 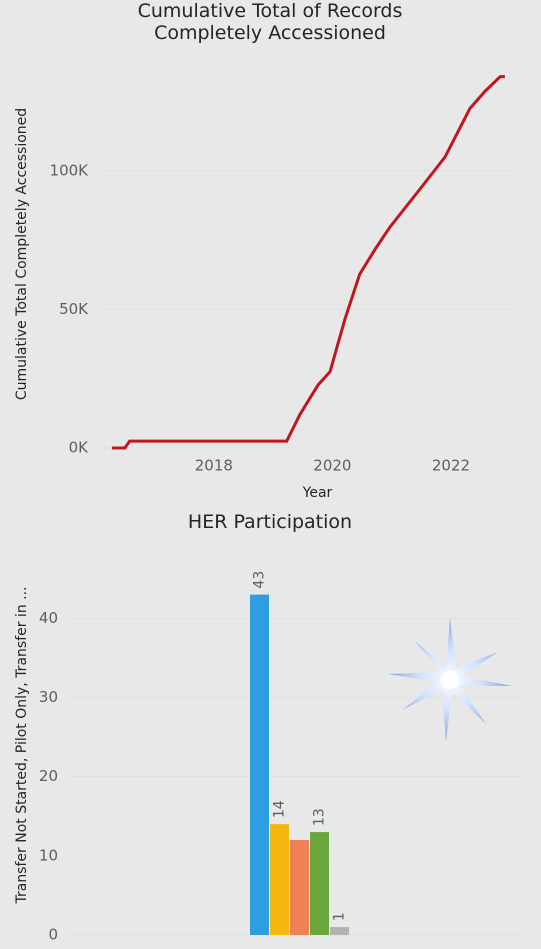 What do you see at coordinates (450, 680) in the screenshot?
I see `star-decoration` at bounding box center [450, 680].